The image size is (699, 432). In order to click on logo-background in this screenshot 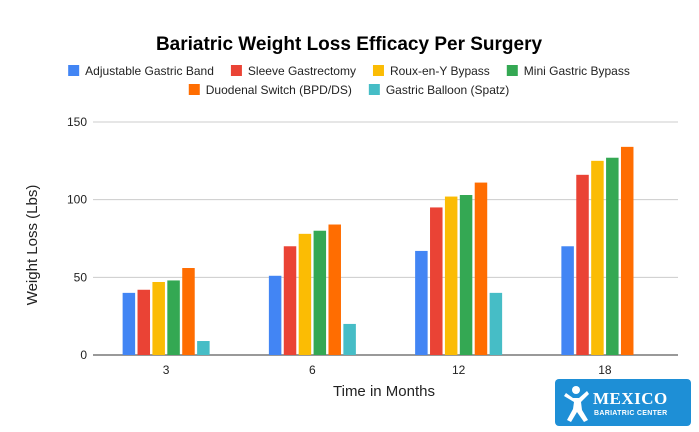, I will do `click(623, 402)`.